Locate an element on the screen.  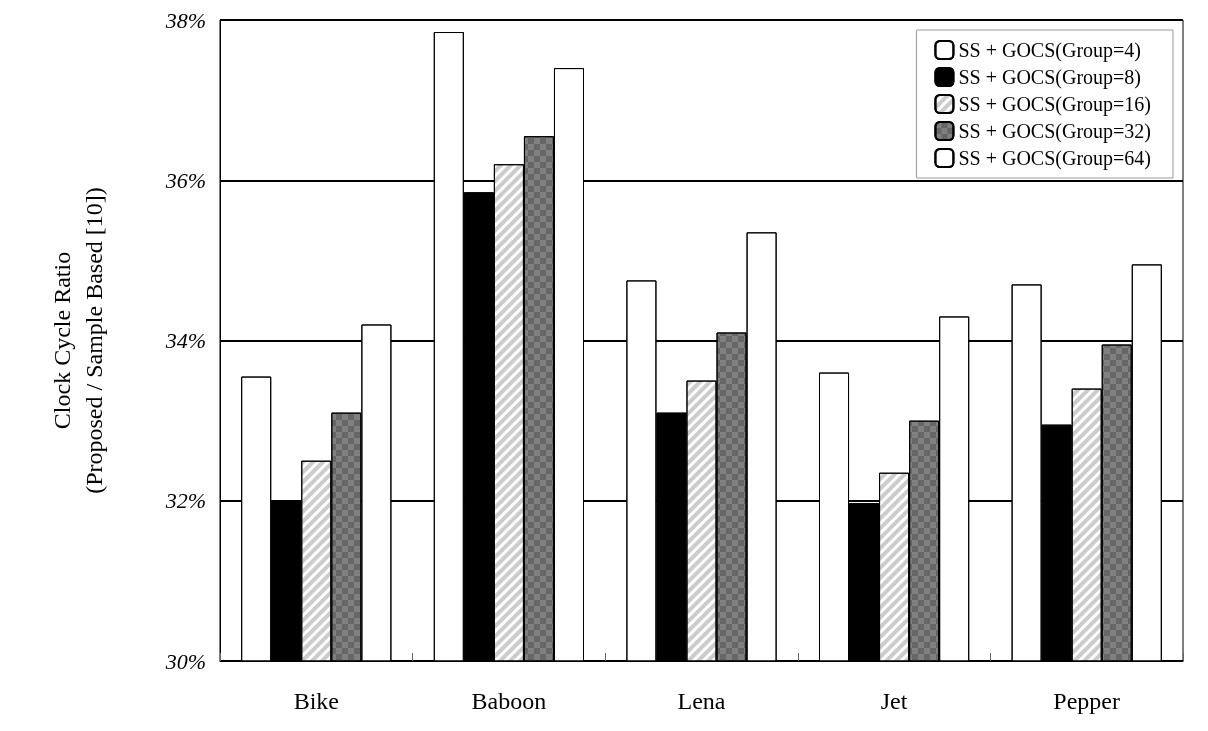
x-tick-label: Lena is located at coordinates (701, 701).